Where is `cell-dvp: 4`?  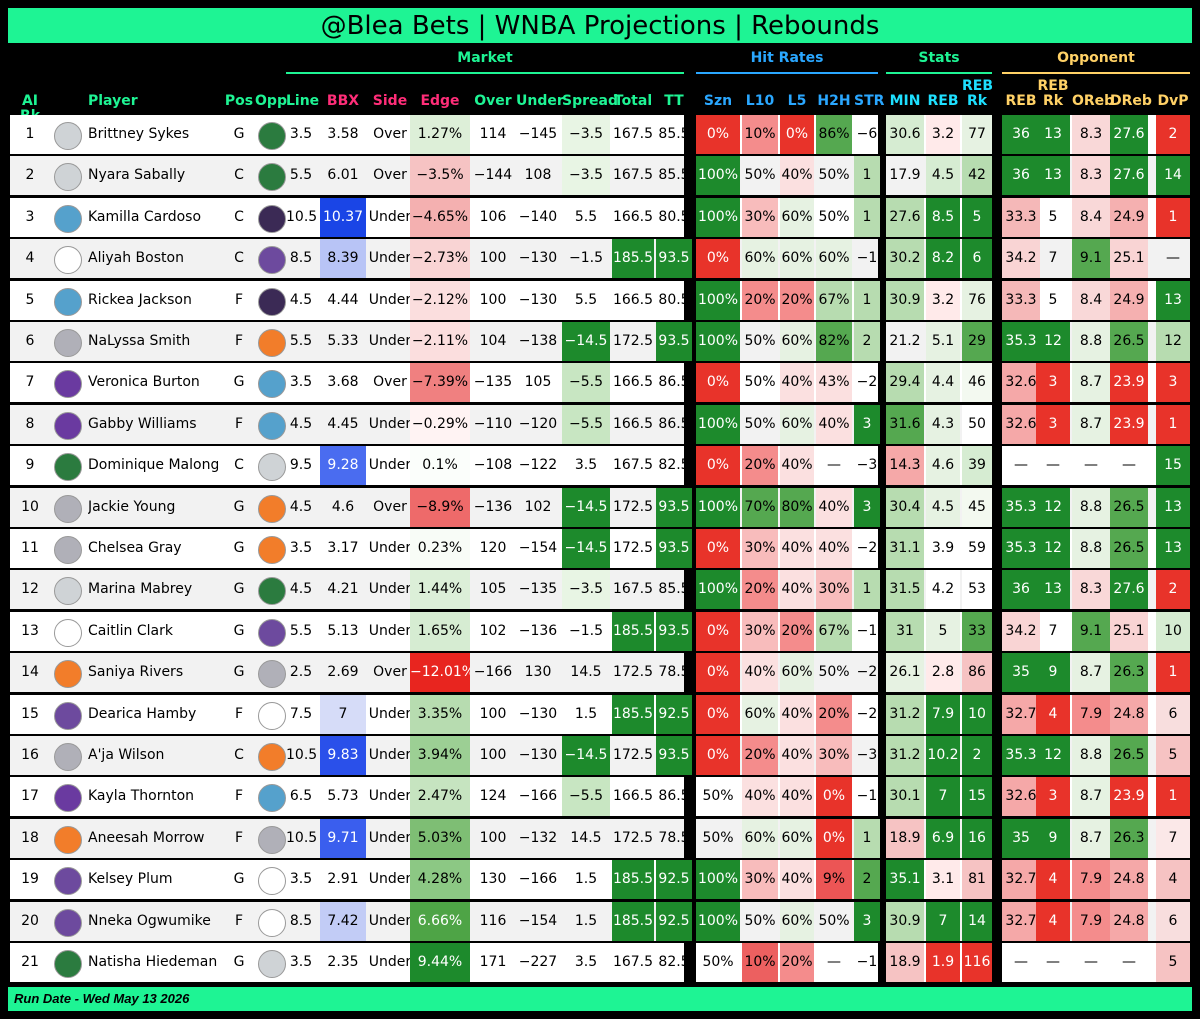 cell-dvp: 4 is located at coordinates (1173, 880).